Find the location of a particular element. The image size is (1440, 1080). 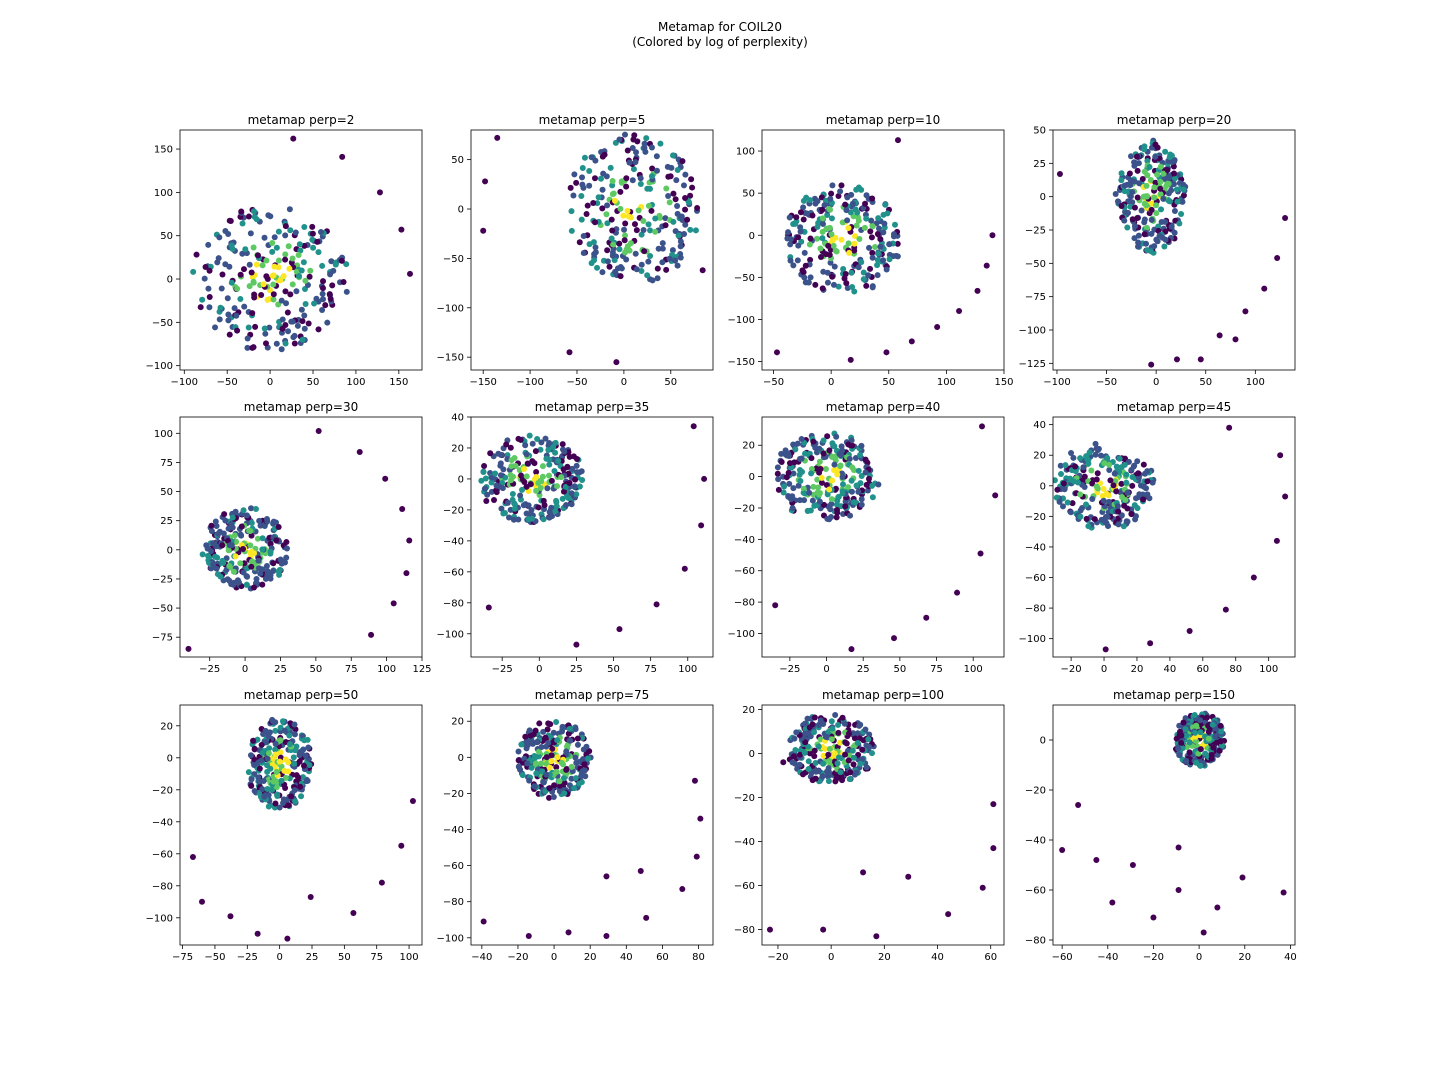

y-tick-label: 100 is located at coordinates (163, 193).